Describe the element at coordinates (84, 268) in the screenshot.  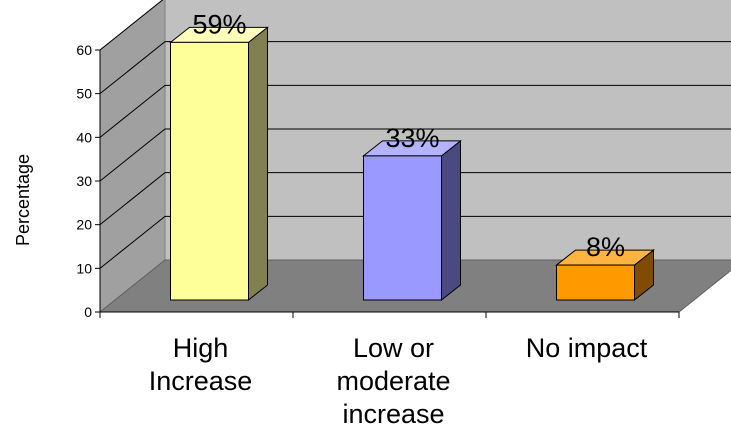
I see `y-tick-label: 10` at that location.